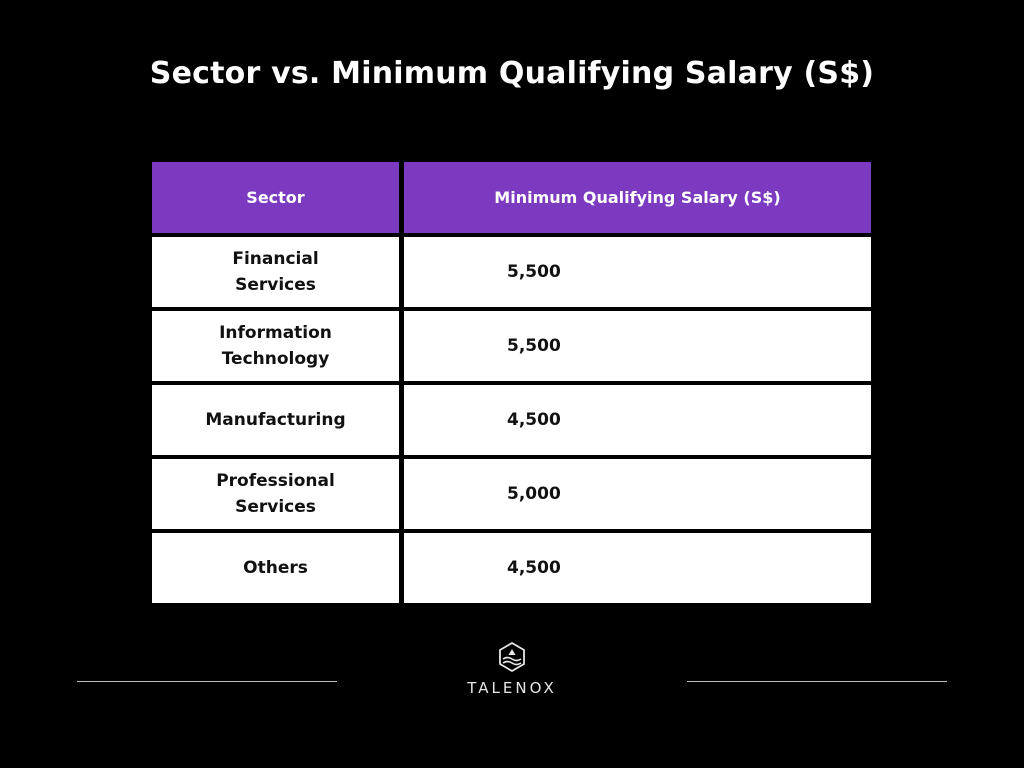 Image resolution: width=1024 pixels, height=768 pixels. I want to click on header-salary: Minimum Qualifying Salary (S$), so click(637, 197).